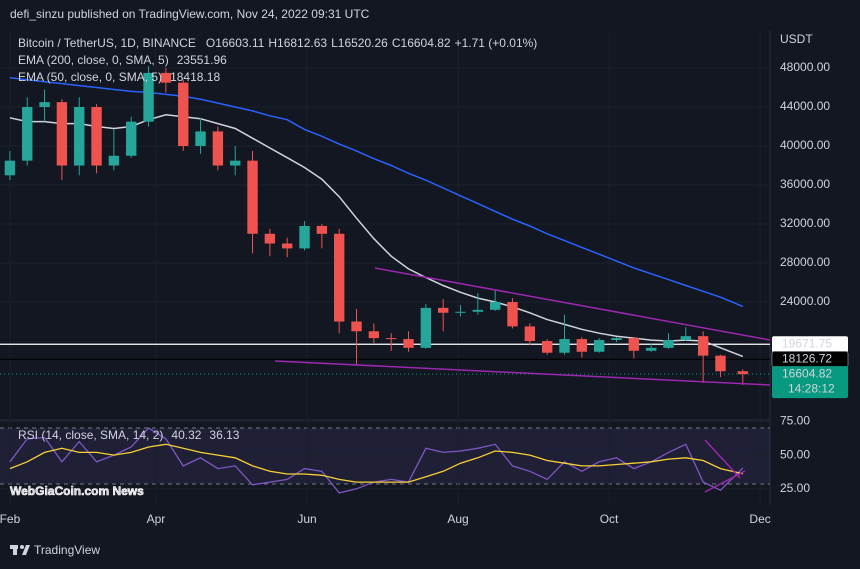 This screenshot has width=860, height=569. What do you see at coordinates (195, 77) in the screenshot?
I see `legend-text: 18418.18` at bounding box center [195, 77].